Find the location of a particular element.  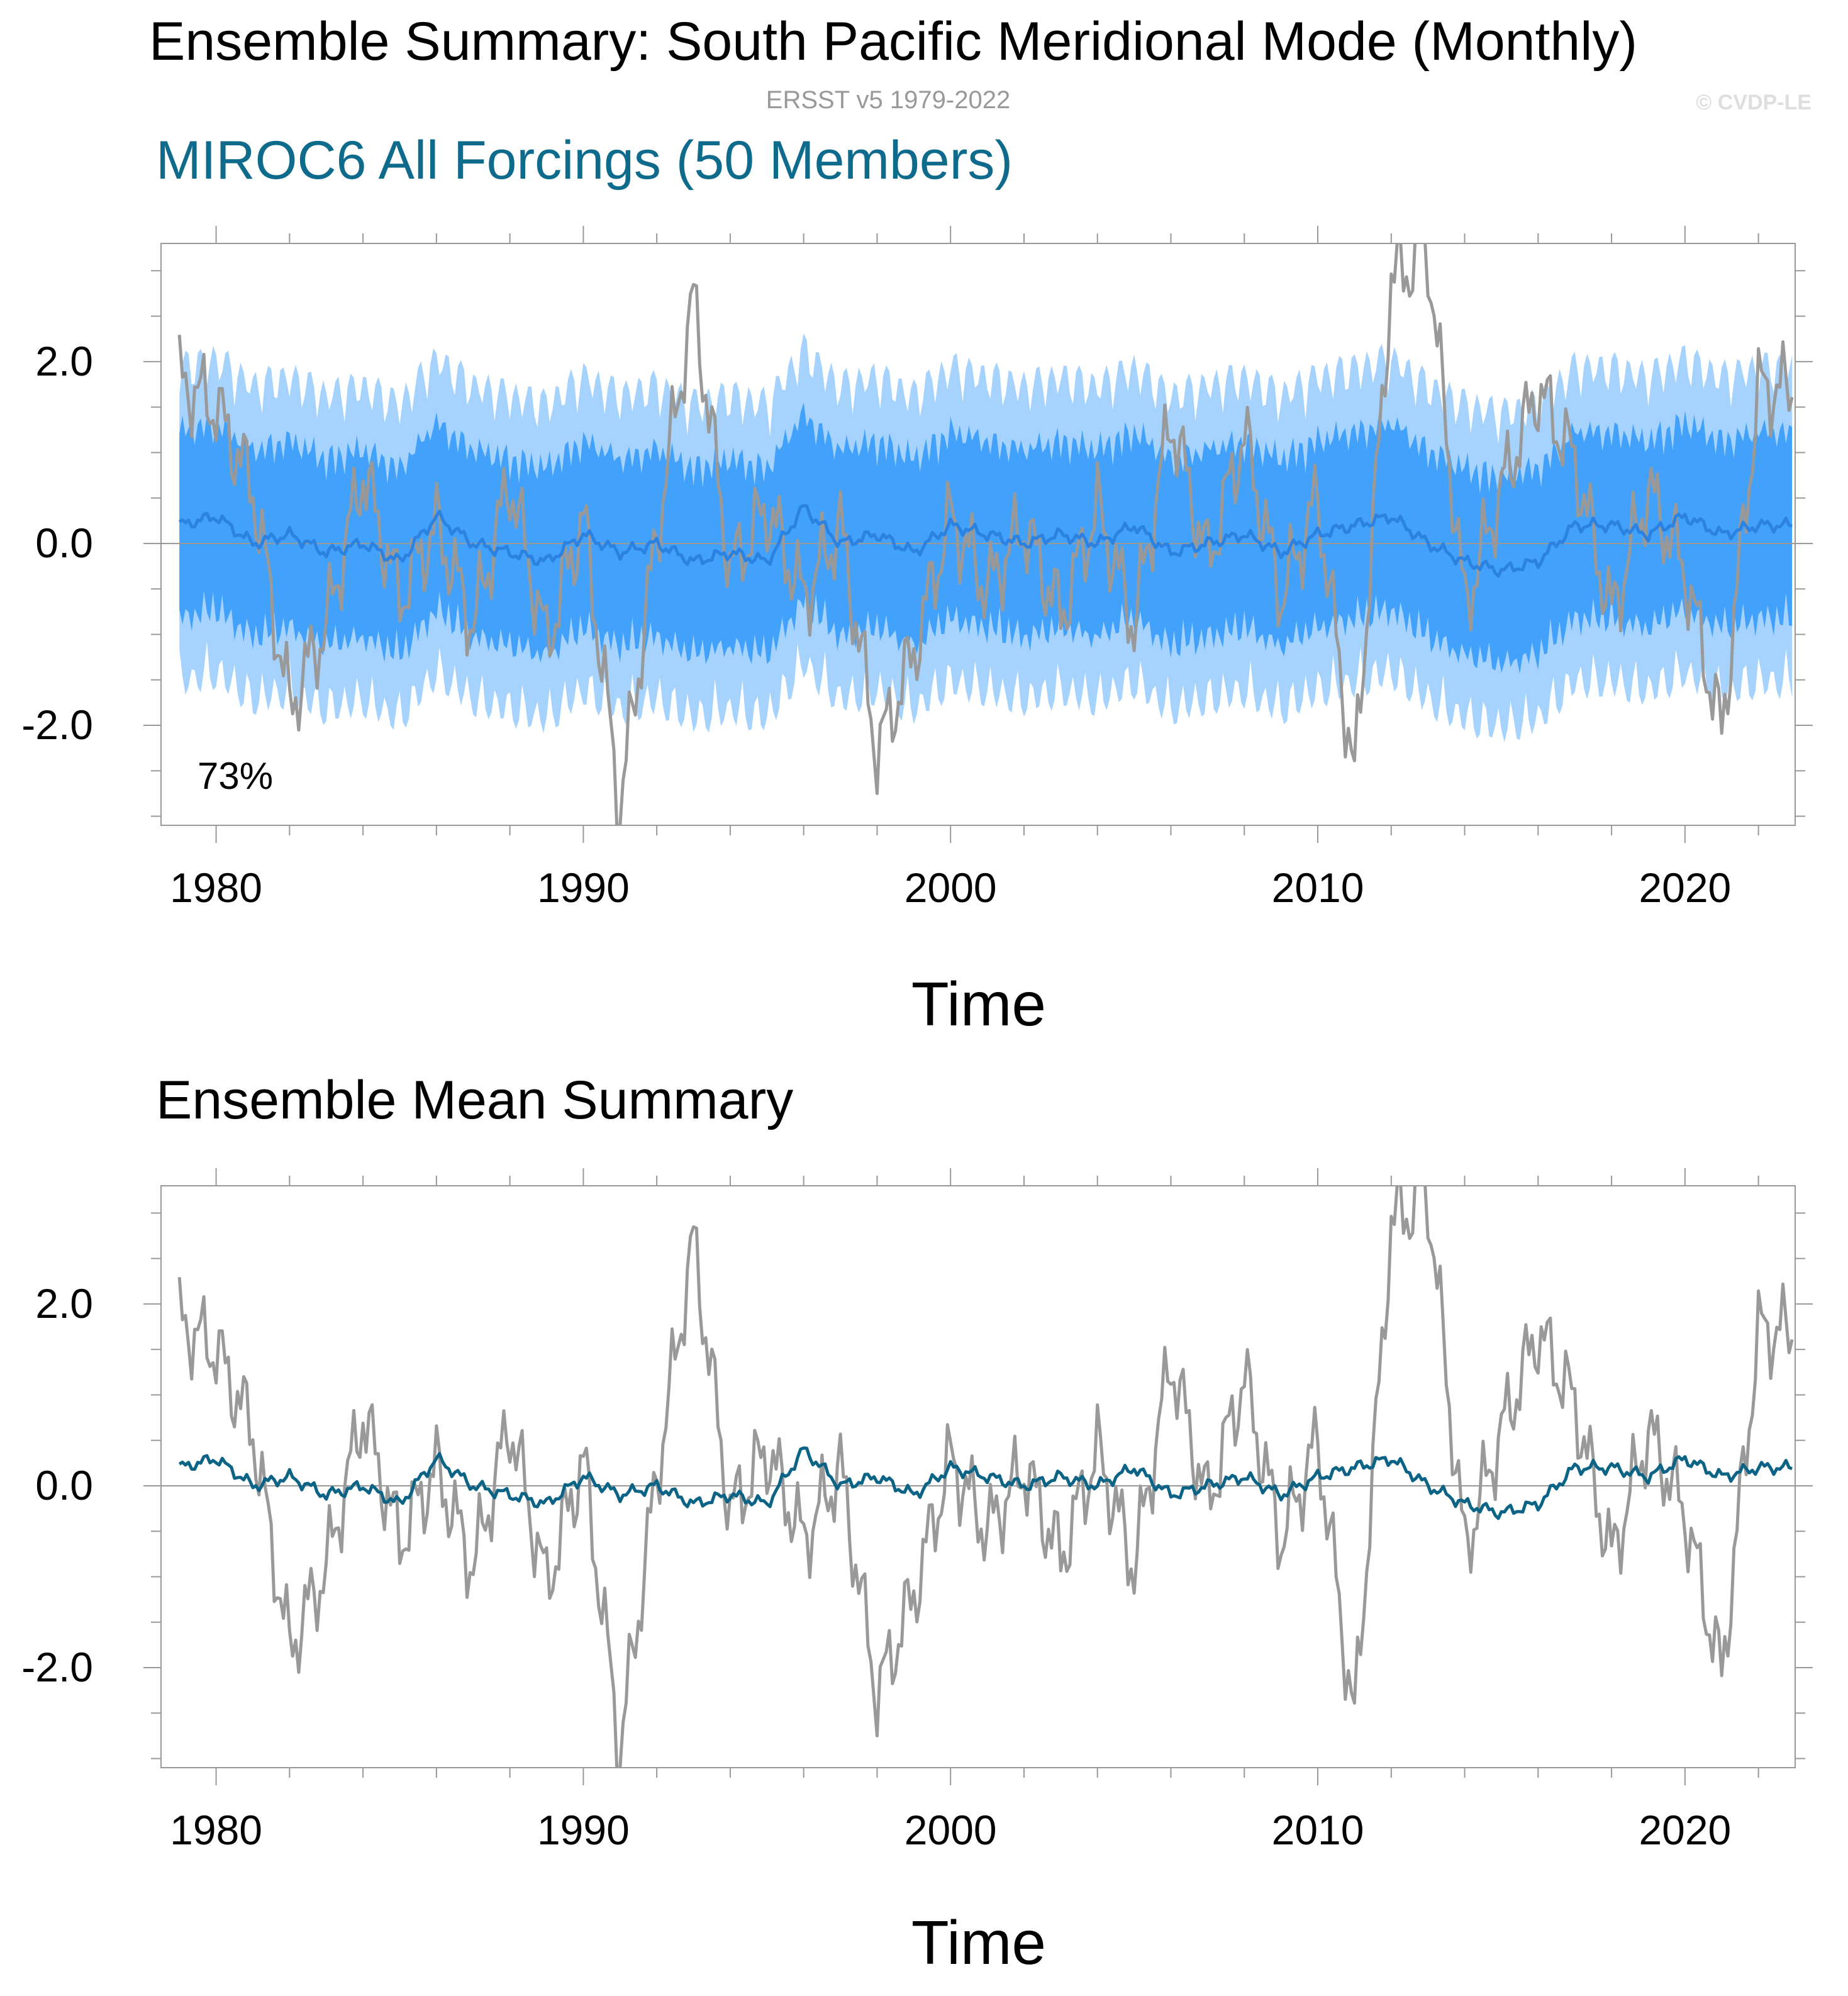

copyright-label: © CVDP-LE is located at coordinates (1754, 102).